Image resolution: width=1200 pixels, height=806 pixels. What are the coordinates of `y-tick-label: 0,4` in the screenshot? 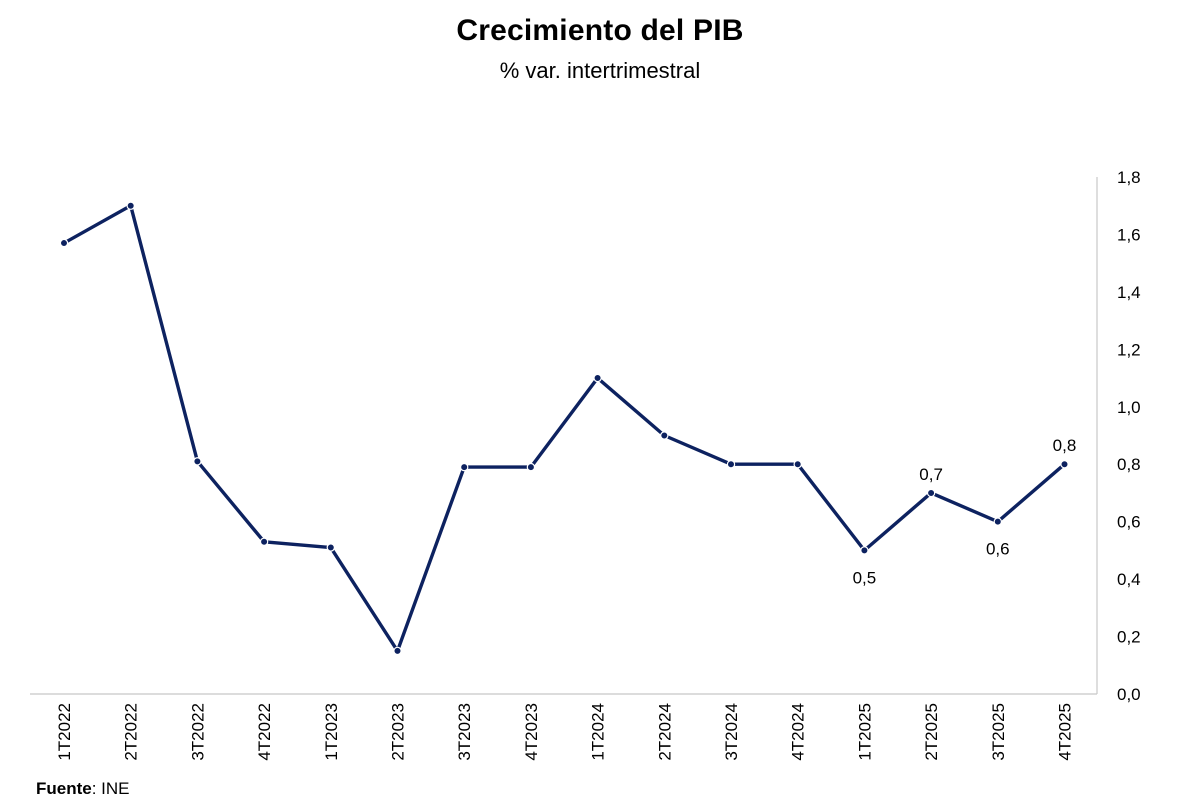 It's located at (1129, 579).